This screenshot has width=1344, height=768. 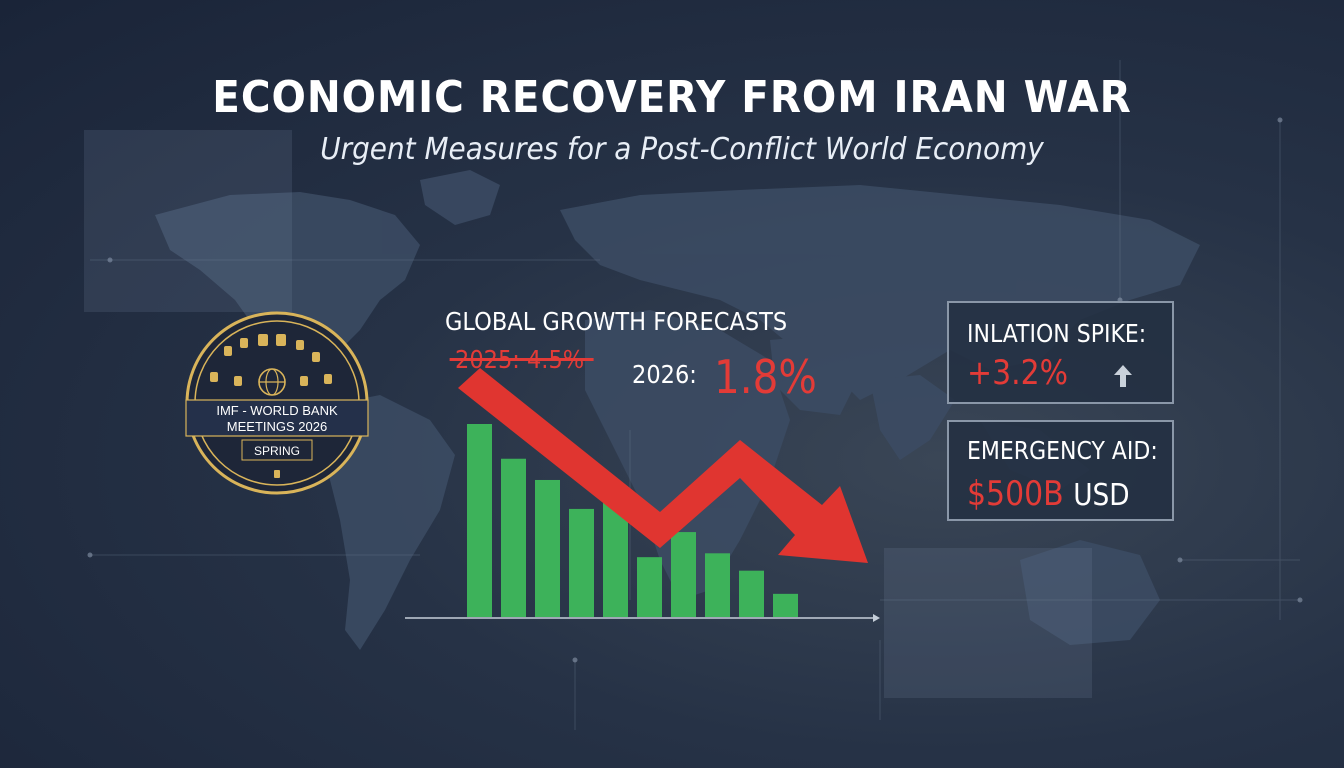 I want to click on background-panel-right, so click(x=988, y=623).